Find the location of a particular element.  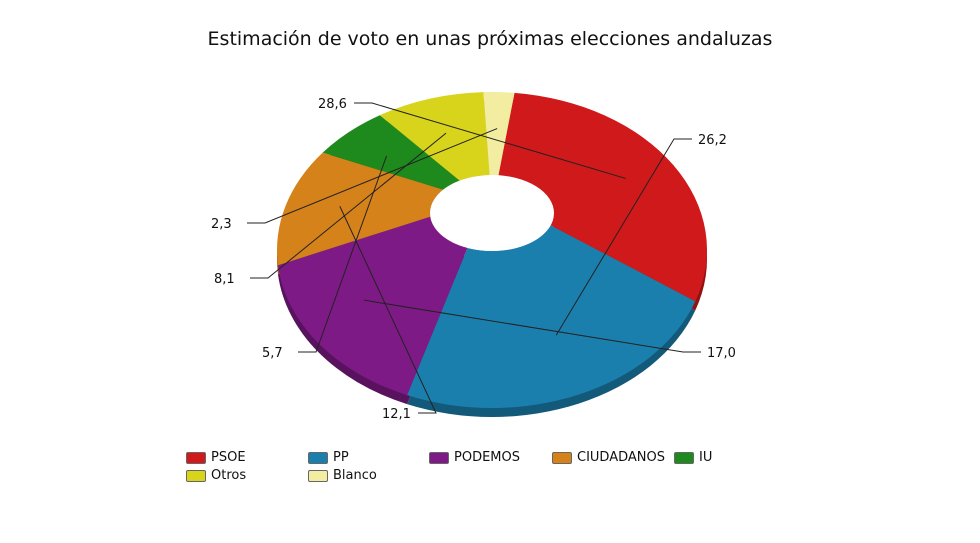

data-label-podemos: 17,0 is located at coordinates (721, 353).